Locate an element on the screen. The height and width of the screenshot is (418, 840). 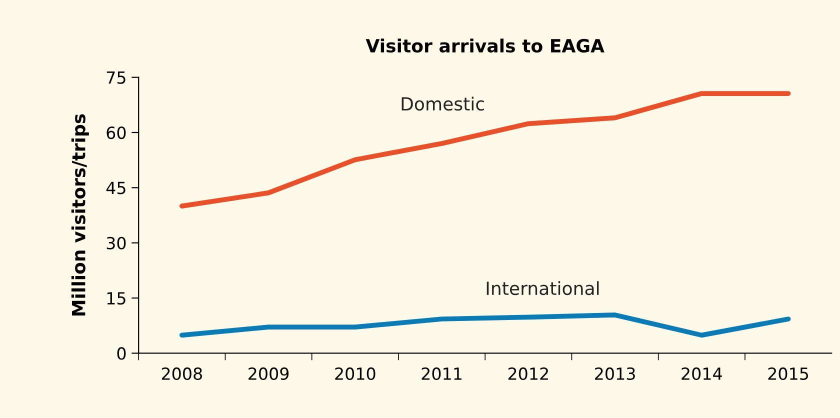
y-tick-label: 0 is located at coordinates (121, 353).